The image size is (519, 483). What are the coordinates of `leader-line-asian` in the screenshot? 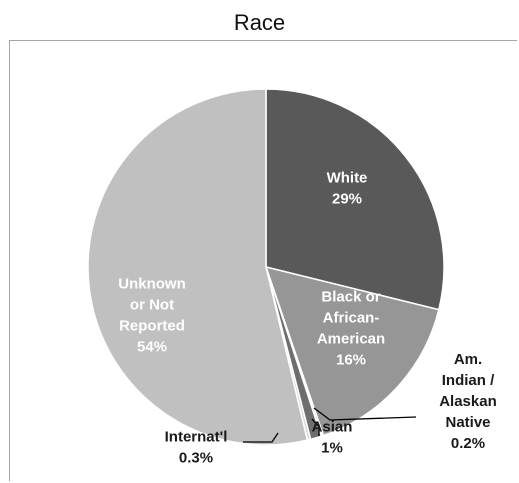 It's located at (315, 427).